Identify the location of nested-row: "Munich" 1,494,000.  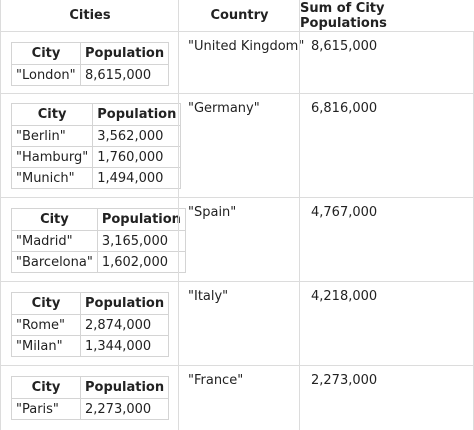
(96, 178).